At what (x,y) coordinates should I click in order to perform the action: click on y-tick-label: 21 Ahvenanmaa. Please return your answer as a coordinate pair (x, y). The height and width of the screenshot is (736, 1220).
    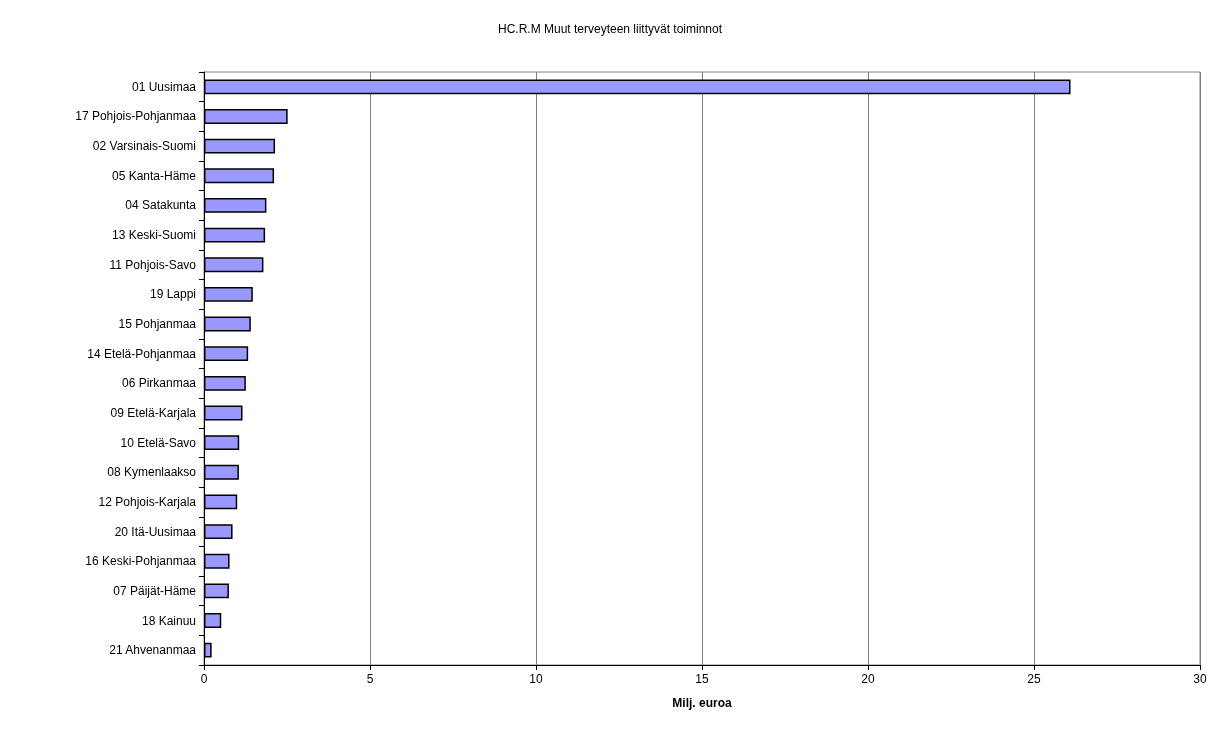
    Looking at the image, I should click on (153, 650).